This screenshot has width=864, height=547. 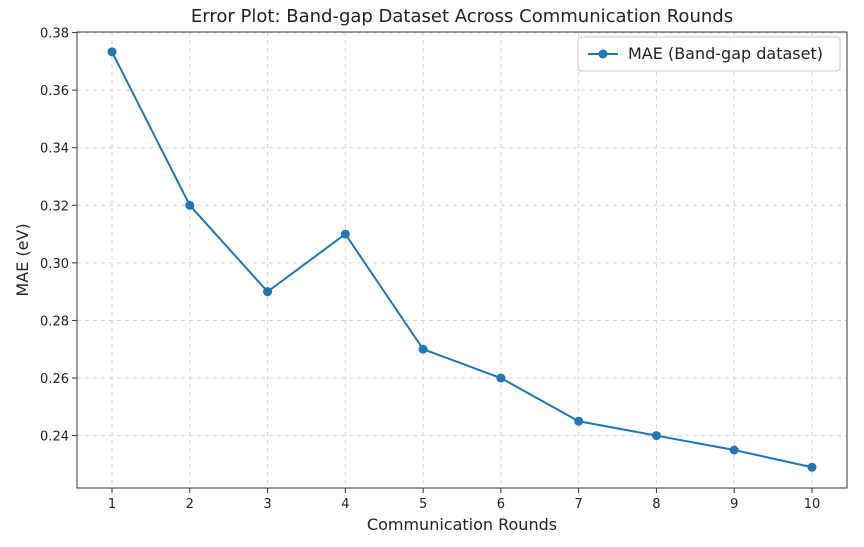 What do you see at coordinates (725, 53) in the screenshot?
I see `legend-series-label: MAE (Band-gap dataset)` at bounding box center [725, 53].